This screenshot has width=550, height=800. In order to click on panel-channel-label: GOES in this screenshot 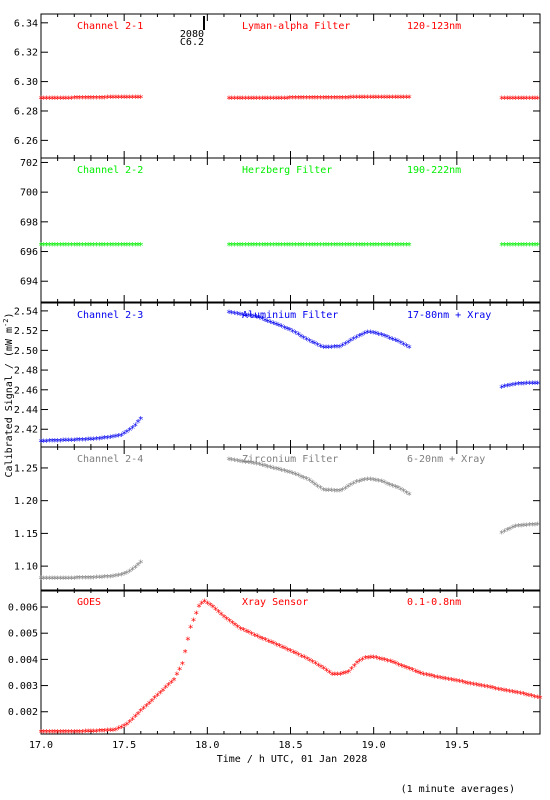, I will do `click(89, 602)`.